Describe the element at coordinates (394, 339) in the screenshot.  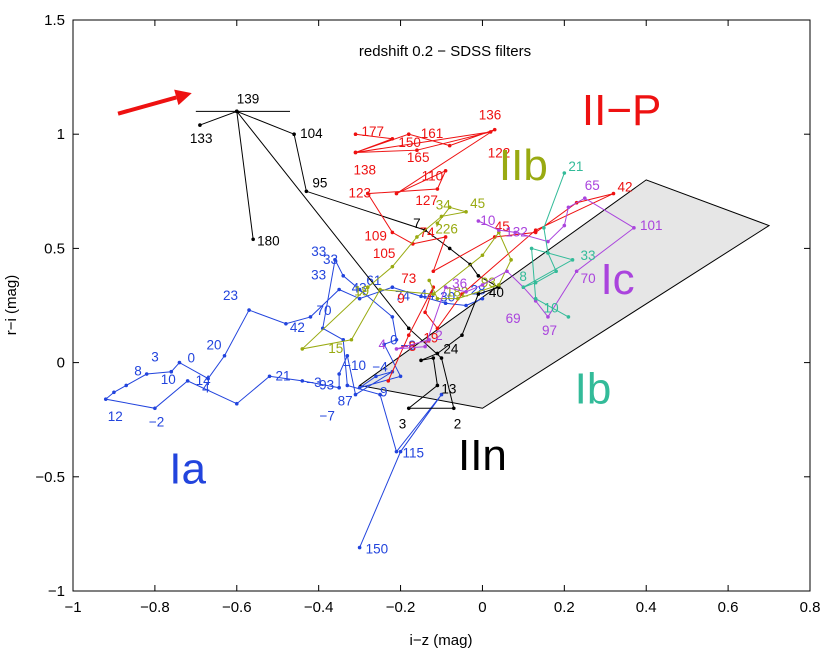
I see `data-label: 0` at that location.